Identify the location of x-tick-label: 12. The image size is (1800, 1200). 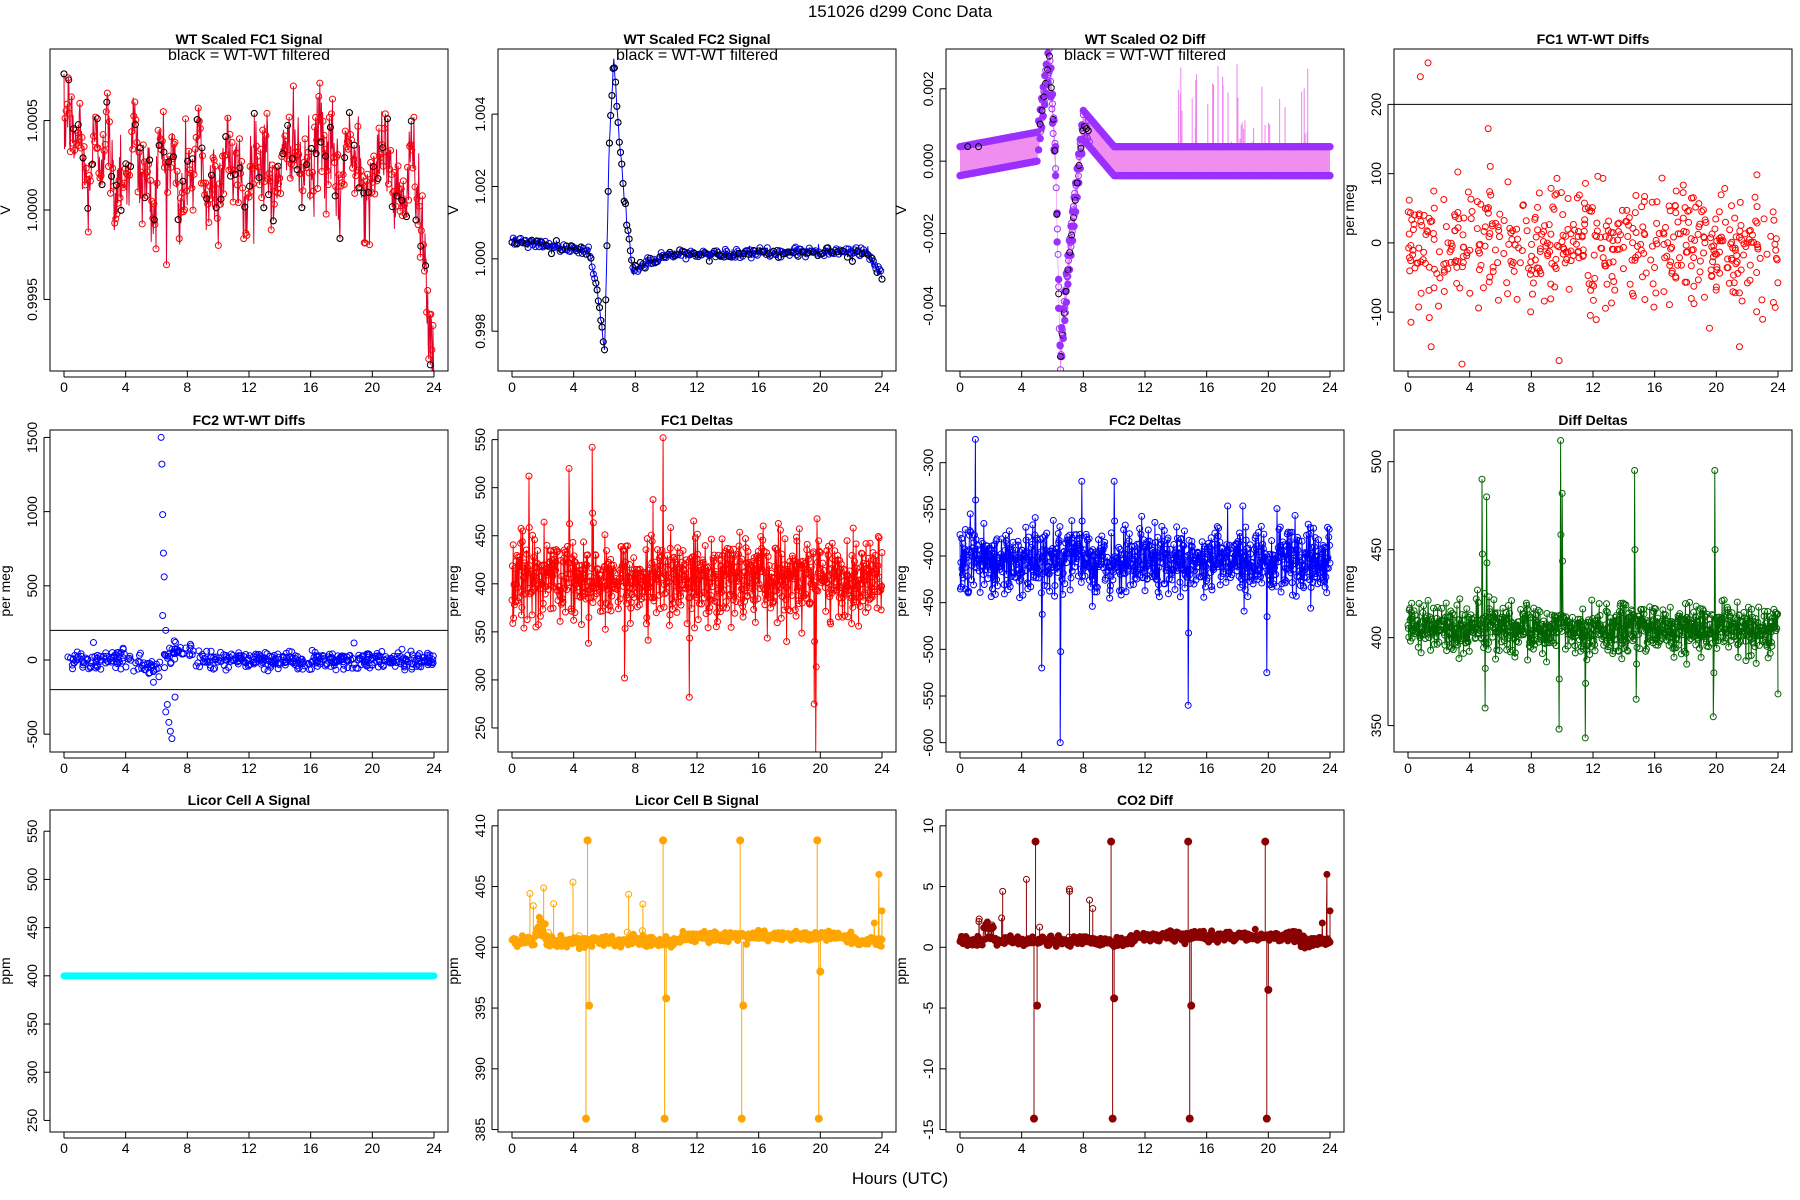
(697, 768).